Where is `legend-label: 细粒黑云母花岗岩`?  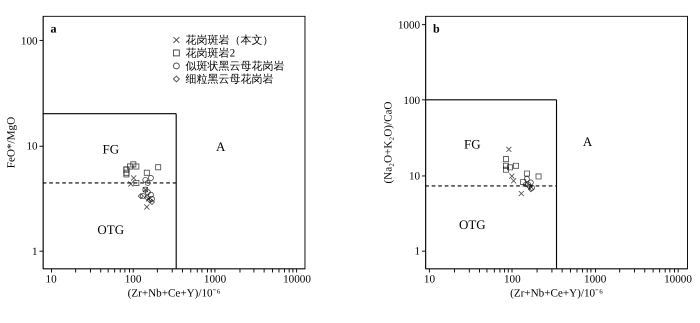
legend-label: 细粒黑云母花岗岩 is located at coordinates (230, 79).